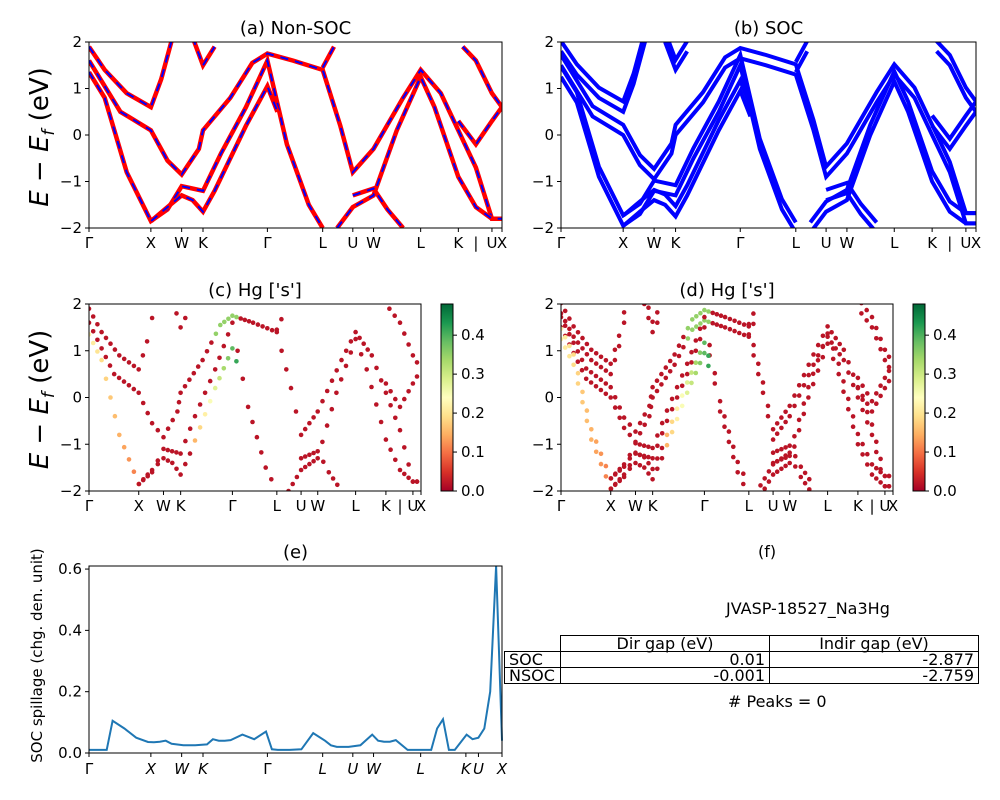 The height and width of the screenshot is (800, 1000). What do you see at coordinates (491, 243) in the screenshot?
I see `x-tick-label: U` at bounding box center [491, 243].